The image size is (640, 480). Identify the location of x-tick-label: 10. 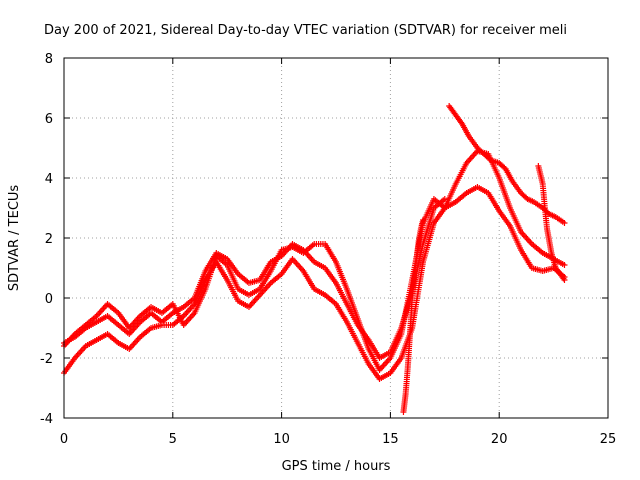
(281, 439).